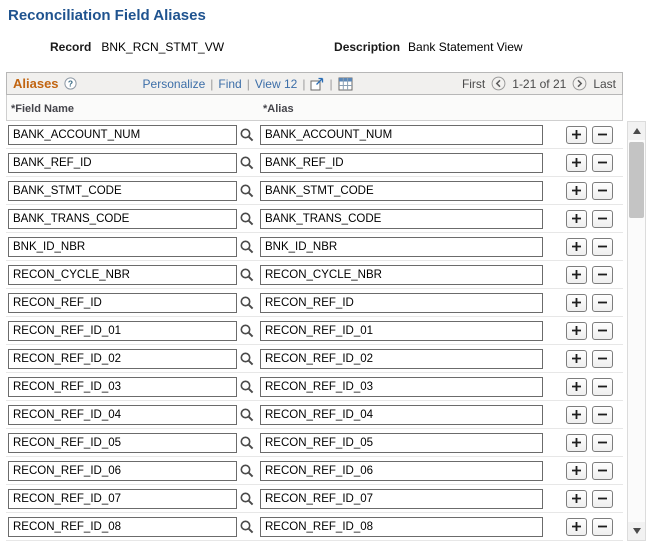 This screenshot has width=648, height=555. I want to click on view-link: View 12, so click(276, 83).